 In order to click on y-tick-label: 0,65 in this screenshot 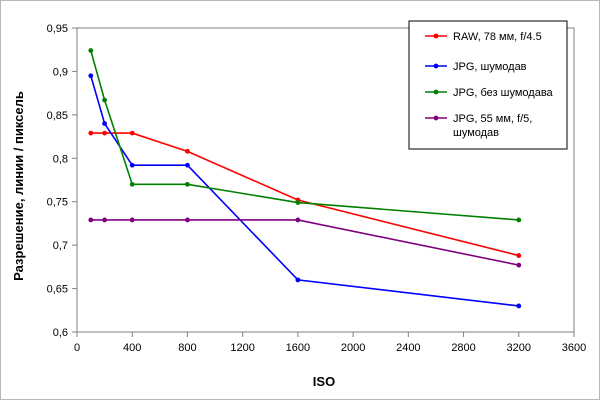, I will do `click(57, 290)`.